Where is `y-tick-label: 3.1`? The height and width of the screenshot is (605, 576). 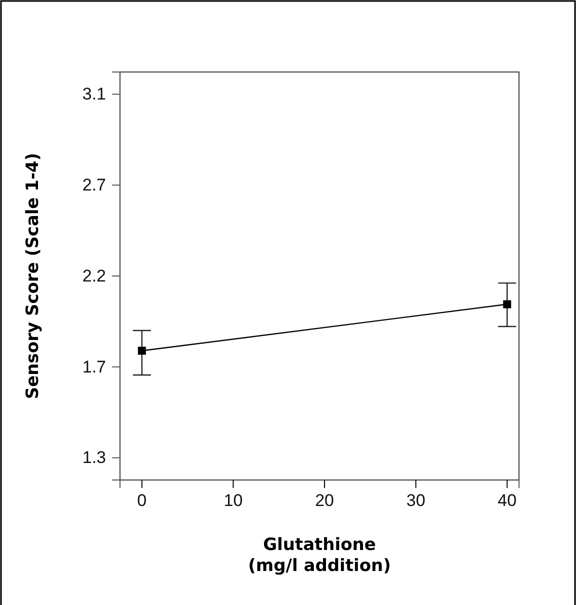
y-tick-label: 3.1 is located at coordinates (94, 94).